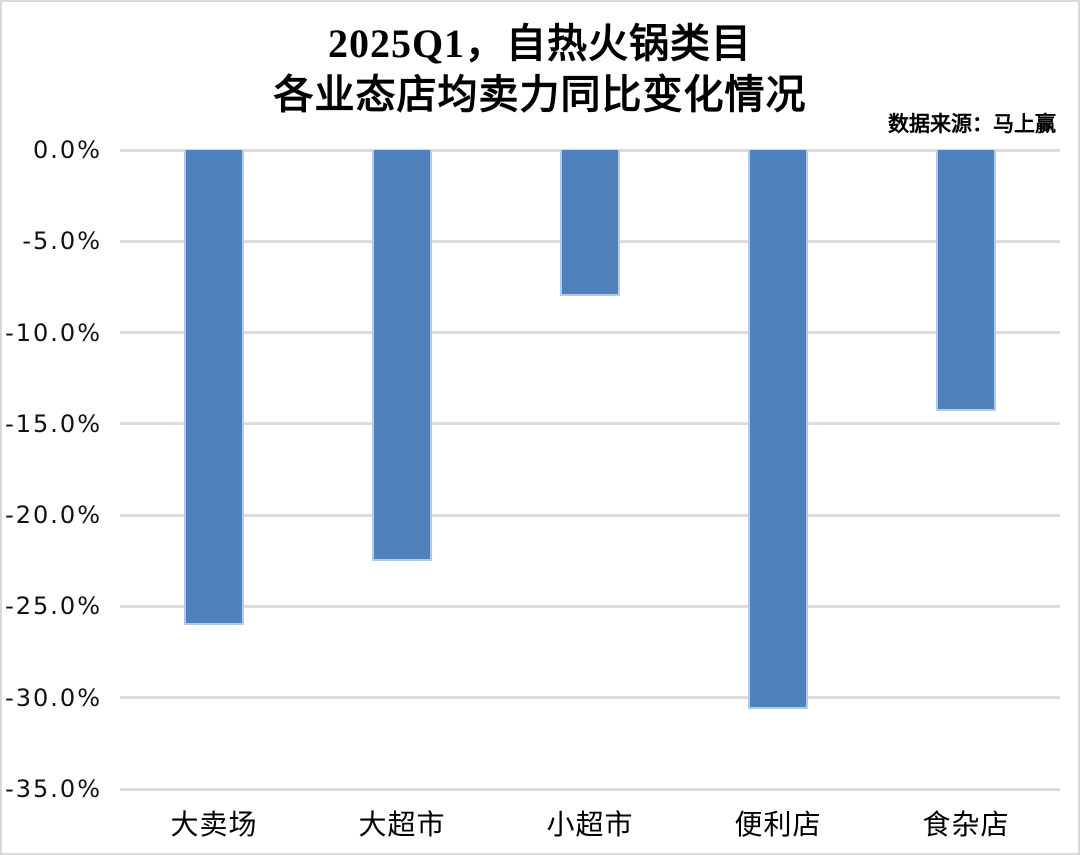 The width and height of the screenshot is (1080, 855). Describe the element at coordinates (53, 332) in the screenshot. I see `y-tick-label: -10.0%` at that location.